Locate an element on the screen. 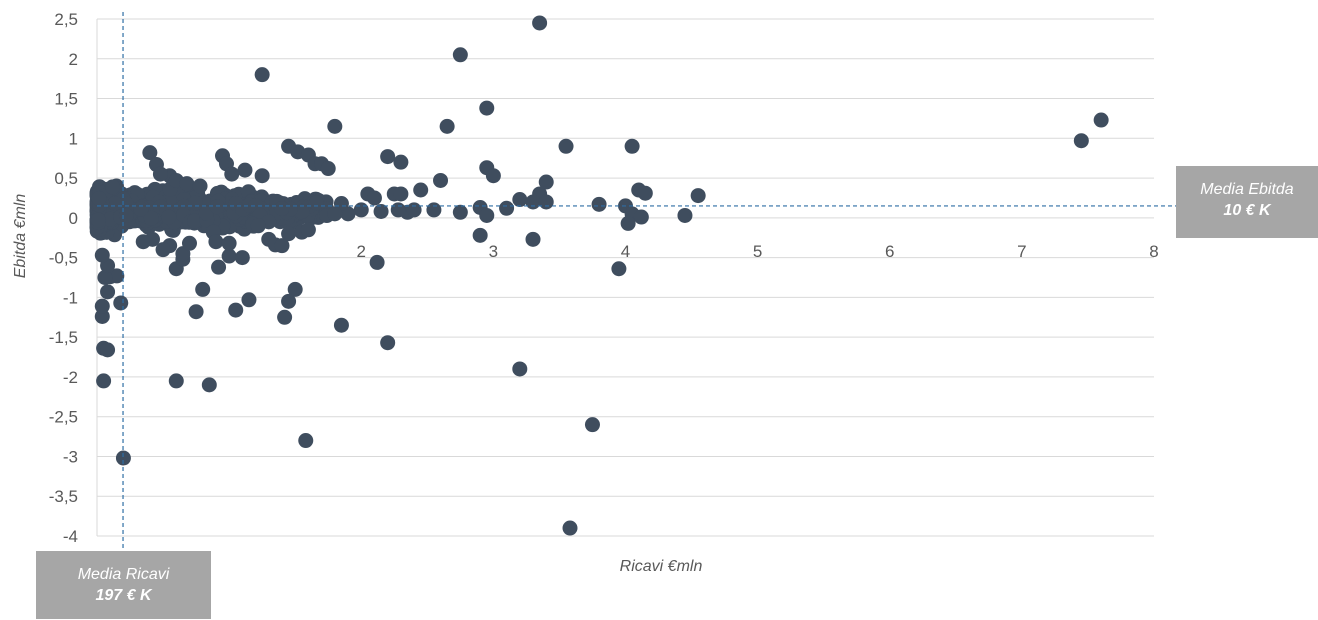 The height and width of the screenshot is (620, 1318). x-tick-label: 5 is located at coordinates (757, 251).